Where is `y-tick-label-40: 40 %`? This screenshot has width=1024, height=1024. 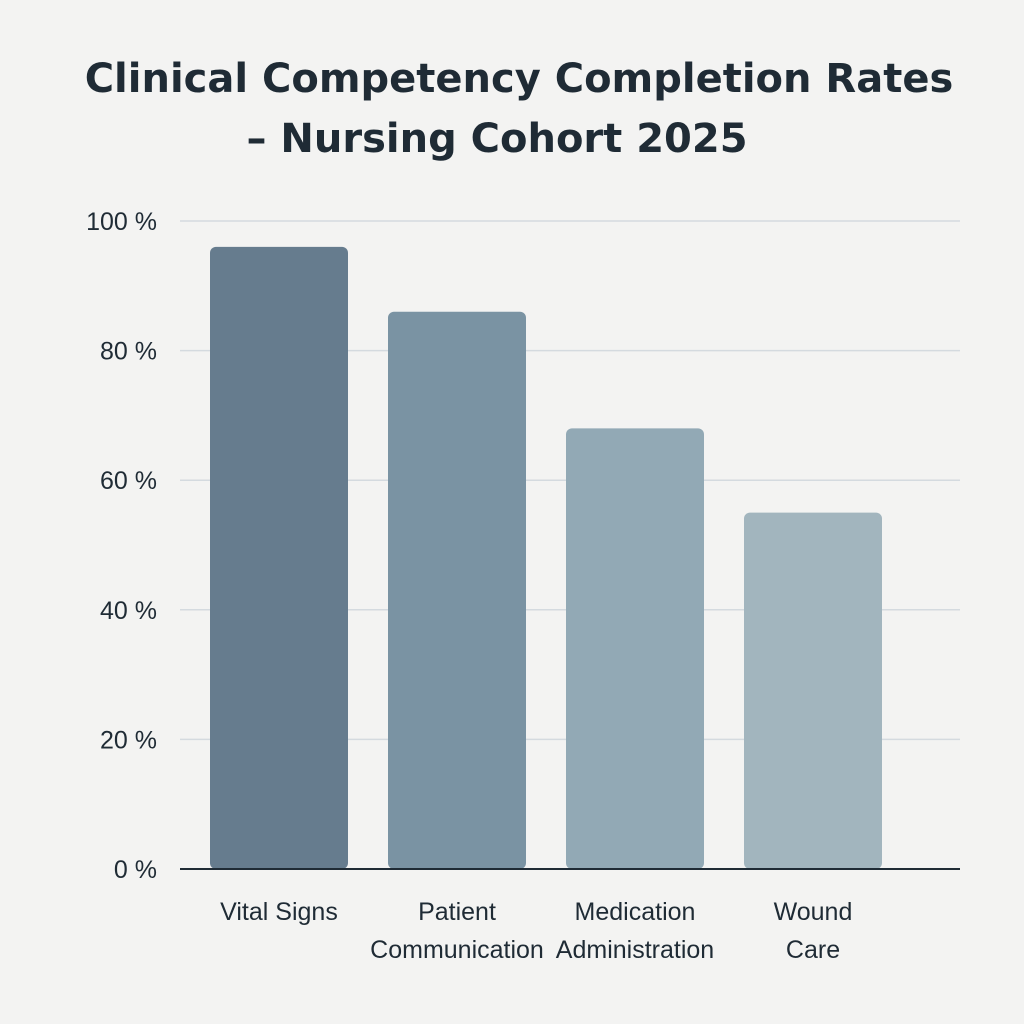
y-tick-label-40: 40 % is located at coordinates (128, 611).